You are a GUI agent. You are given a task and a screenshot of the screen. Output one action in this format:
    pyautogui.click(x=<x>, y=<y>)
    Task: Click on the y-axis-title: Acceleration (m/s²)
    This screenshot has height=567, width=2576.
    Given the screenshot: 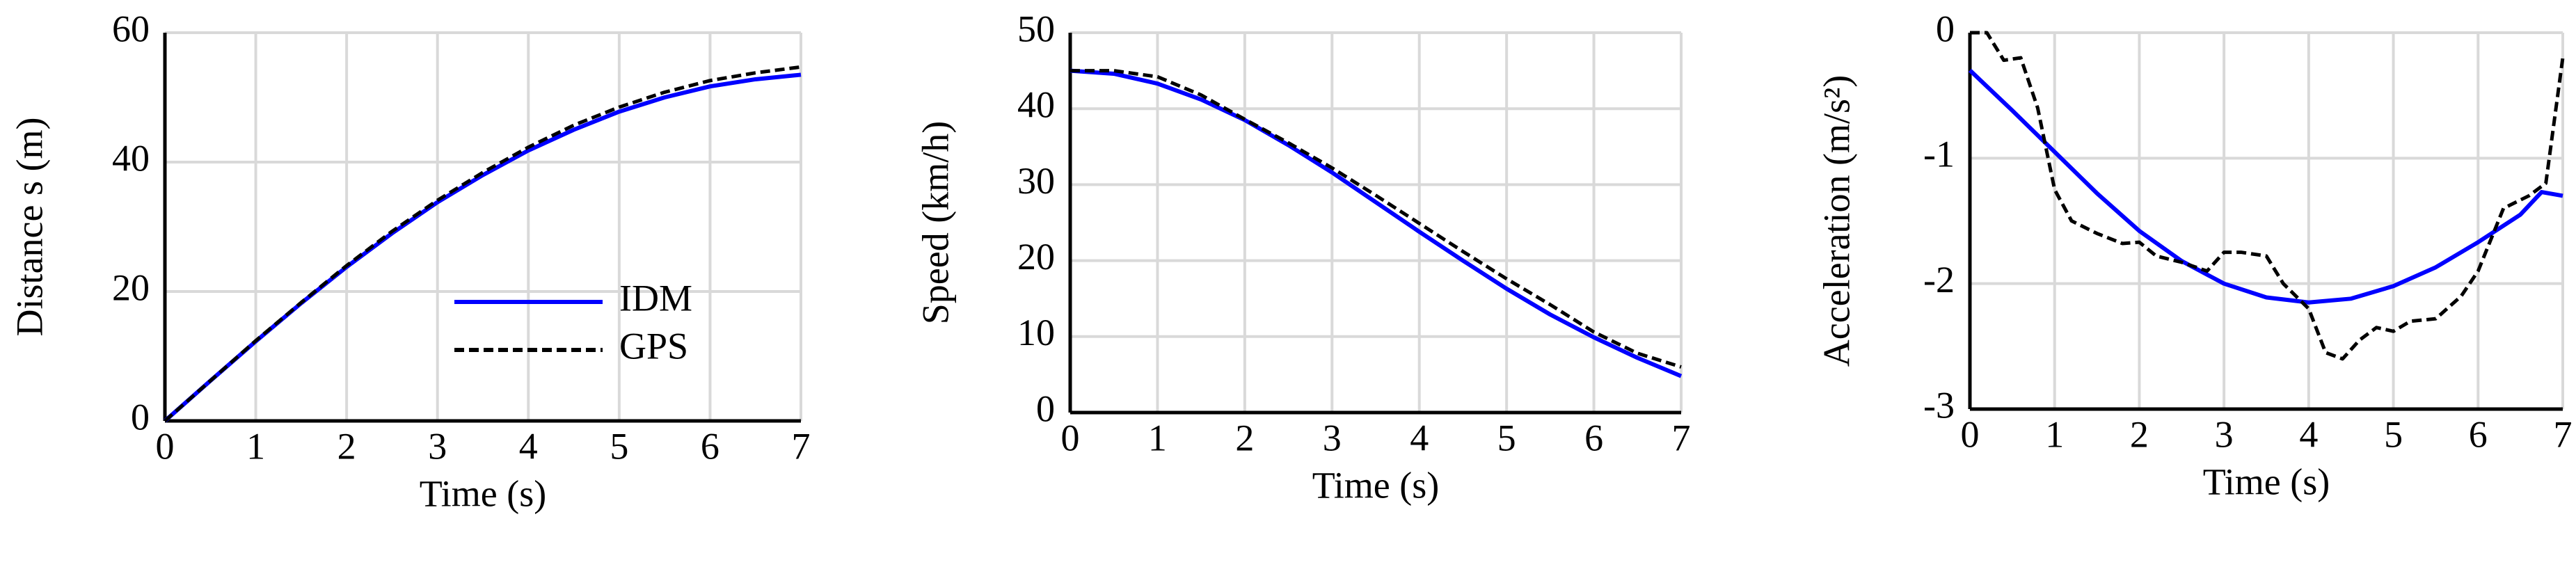 What is the action you would take?
    pyautogui.click(x=1836, y=221)
    